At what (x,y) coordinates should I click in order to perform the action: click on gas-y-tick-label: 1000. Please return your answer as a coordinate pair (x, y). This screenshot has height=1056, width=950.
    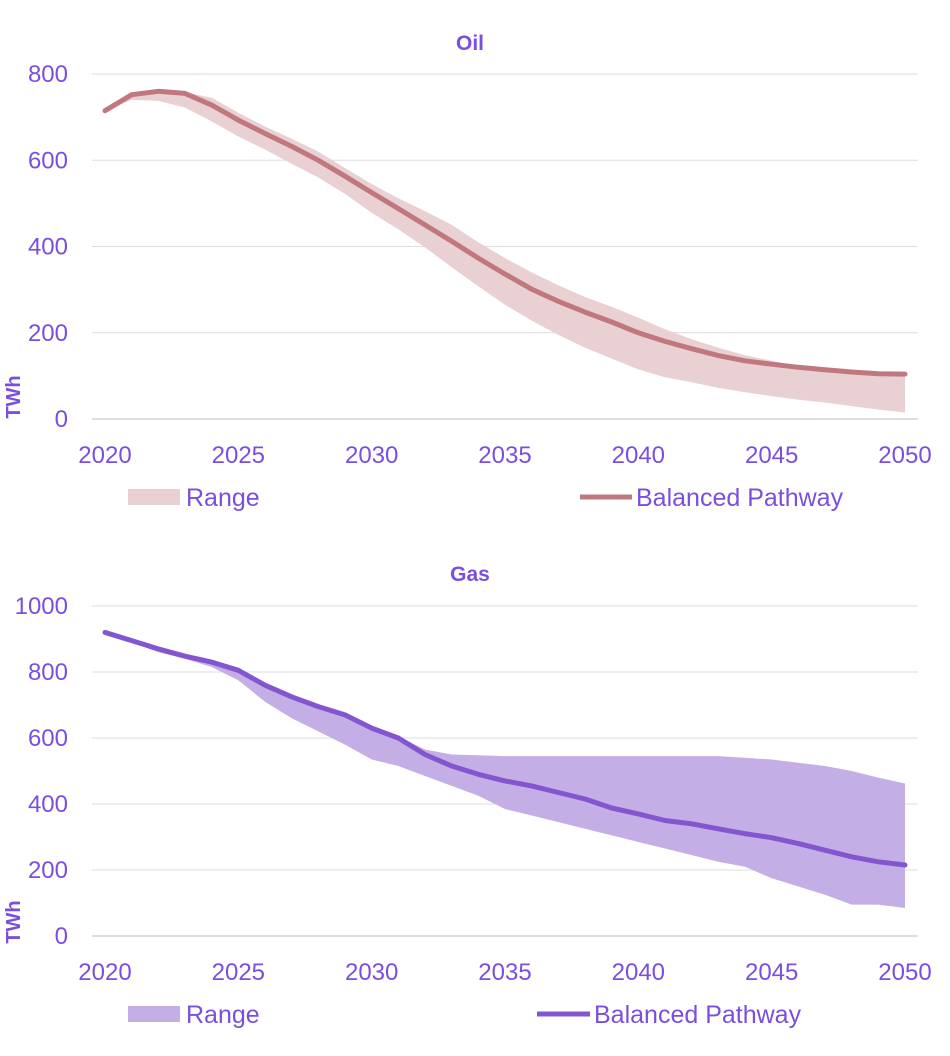
    Looking at the image, I should click on (41, 606).